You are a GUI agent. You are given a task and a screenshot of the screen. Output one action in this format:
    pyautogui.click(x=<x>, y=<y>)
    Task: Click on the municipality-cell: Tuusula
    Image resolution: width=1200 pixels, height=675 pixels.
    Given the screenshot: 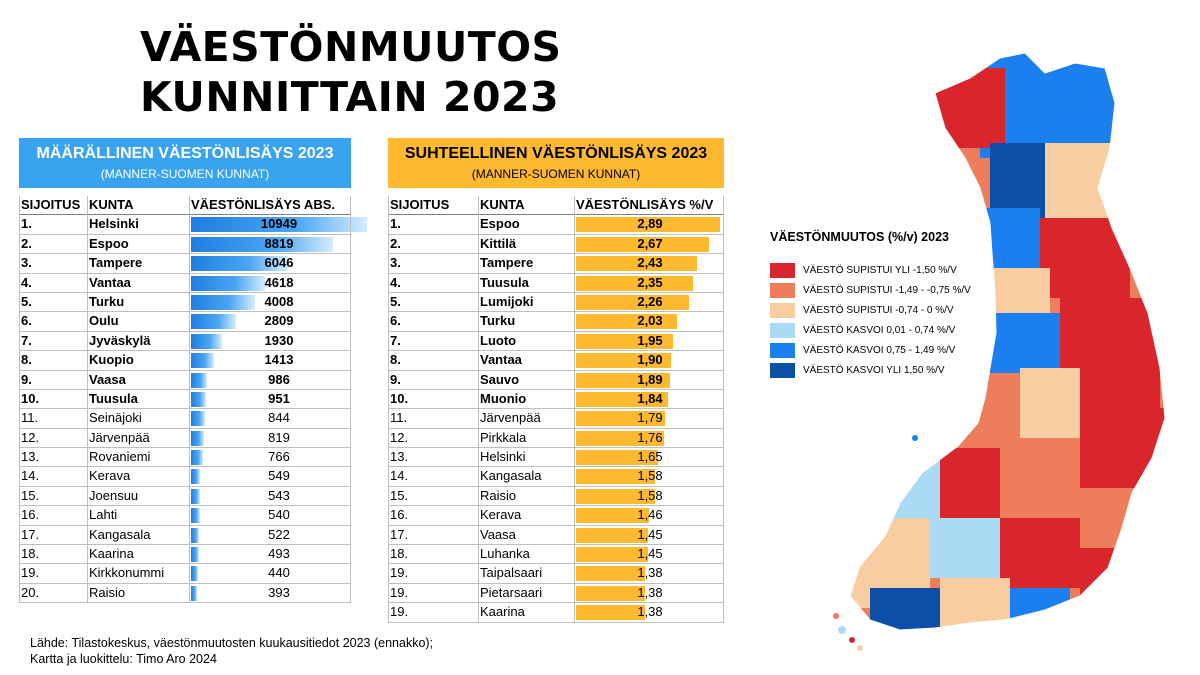 What is the action you would take?
    pyautogui.click(x=504, y=282)
    